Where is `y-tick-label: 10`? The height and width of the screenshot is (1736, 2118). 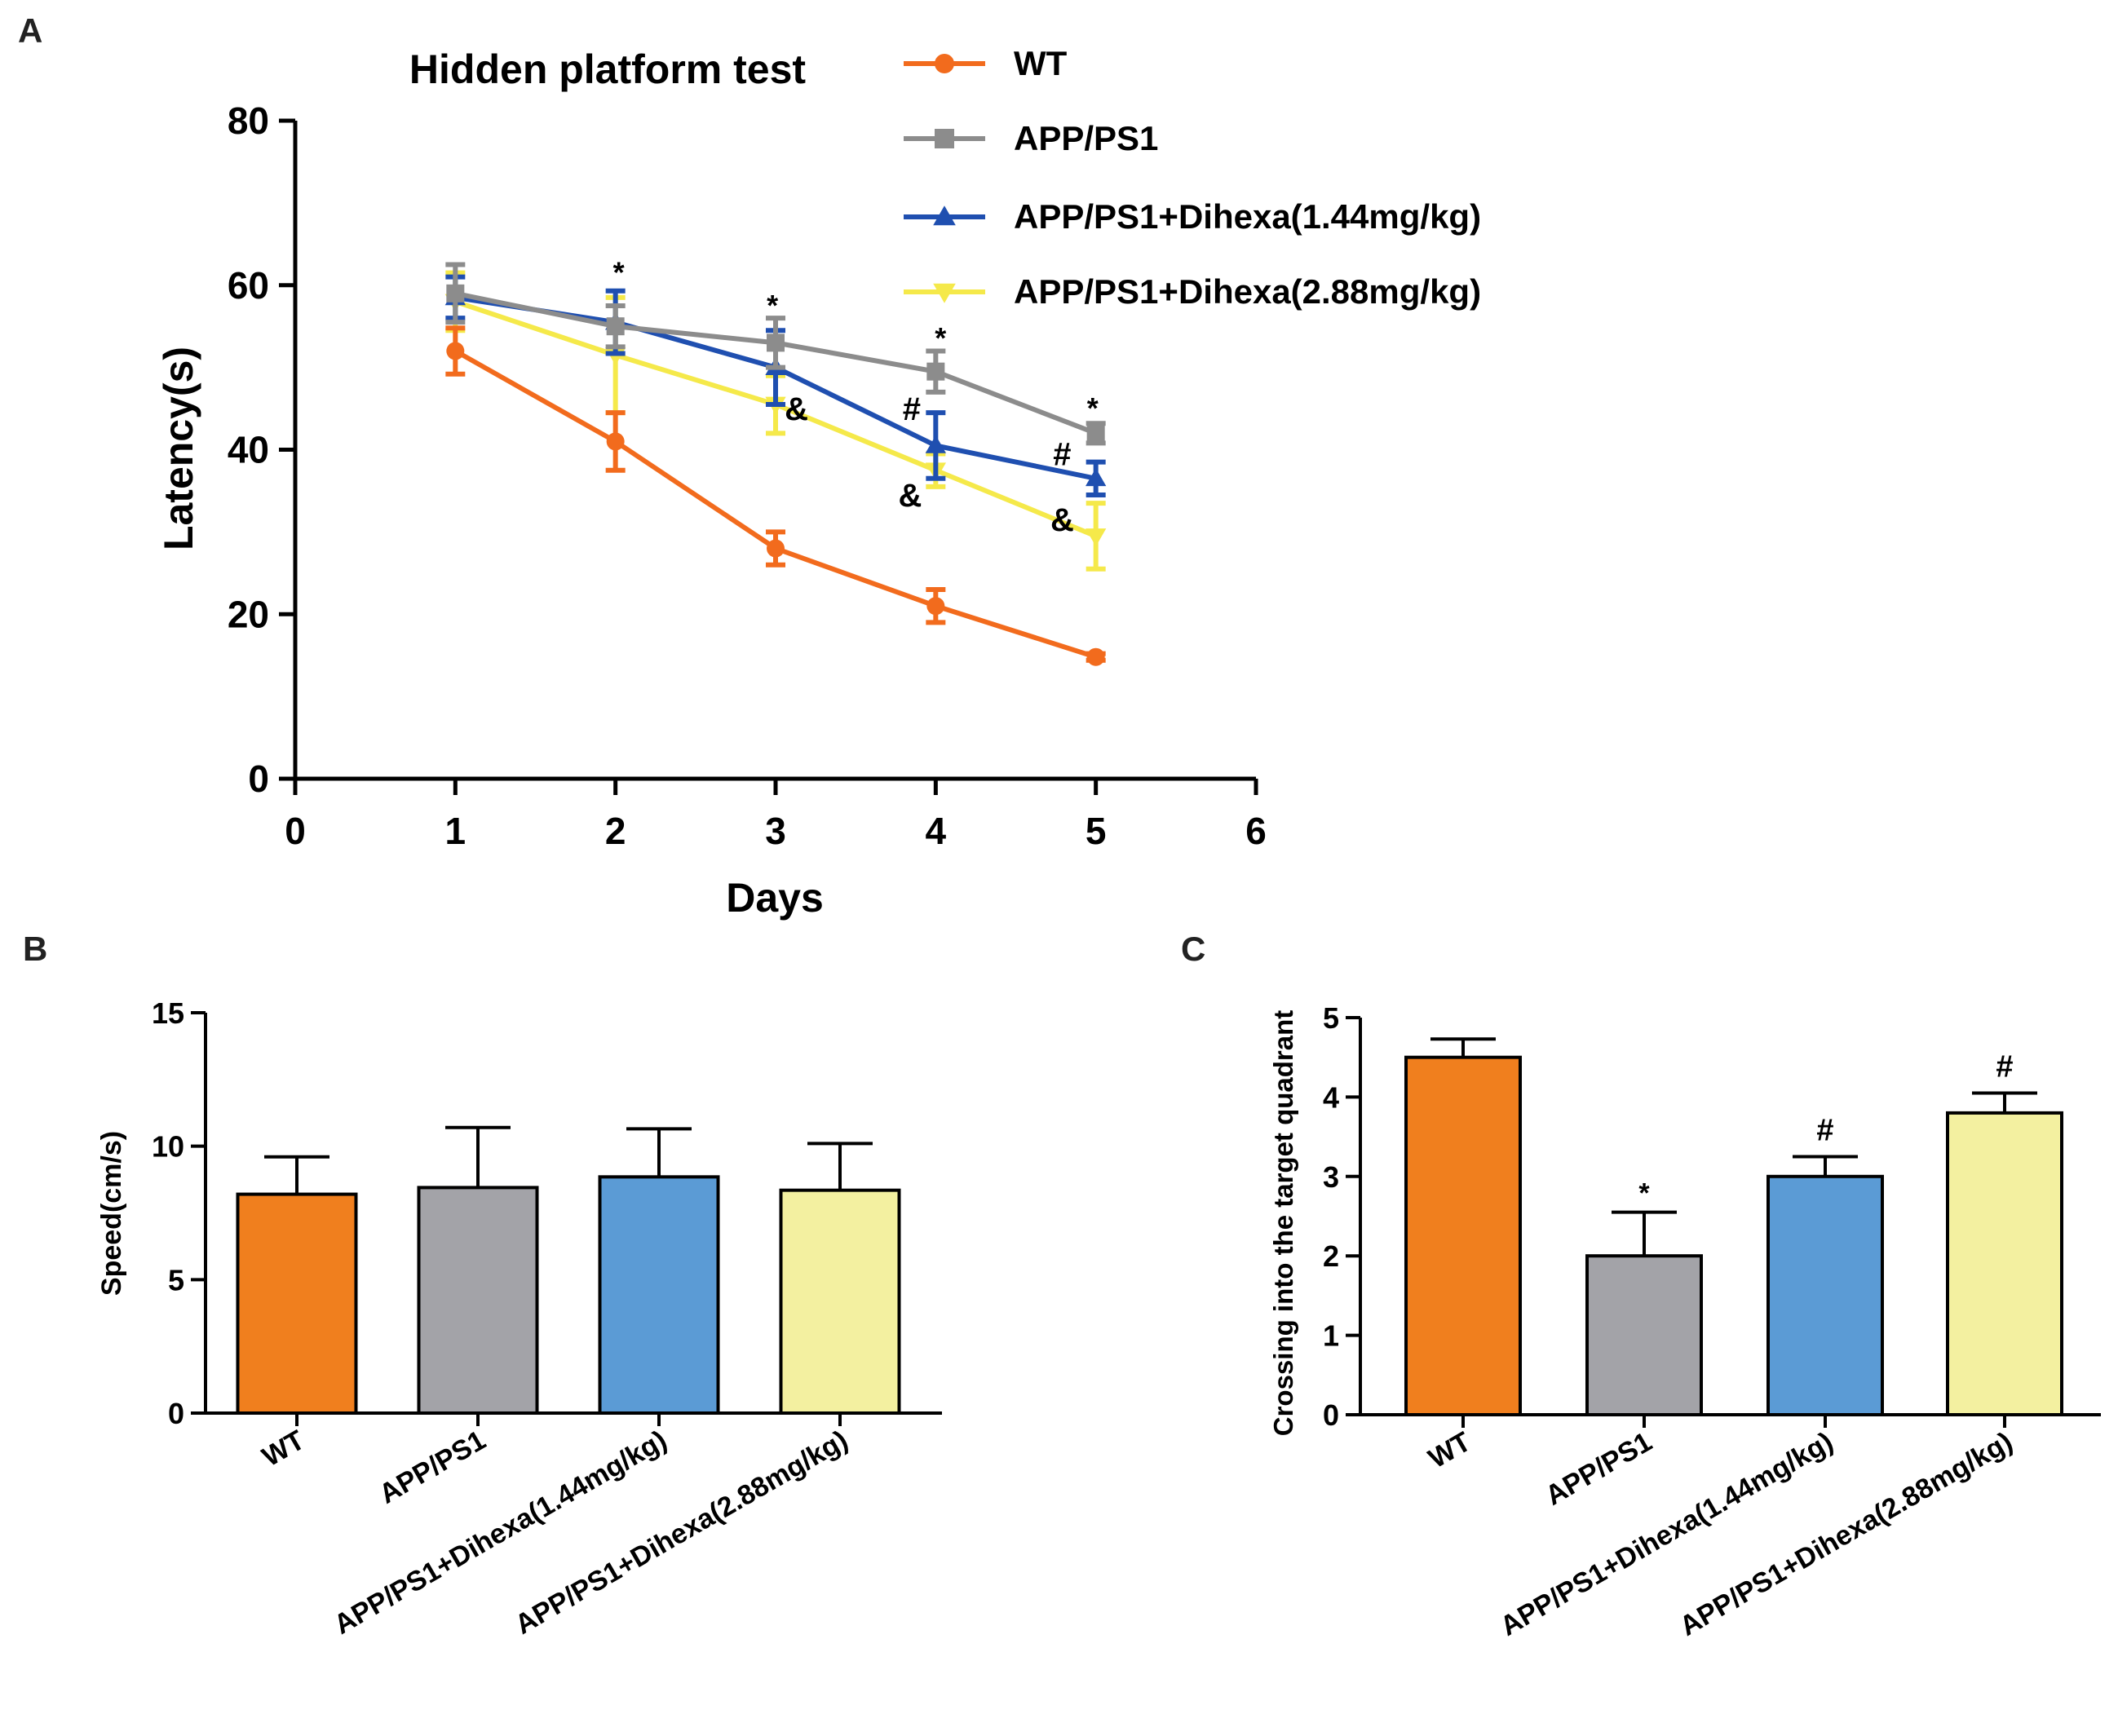
y-tick-label: 10 is located at coordinates (168, 1147).